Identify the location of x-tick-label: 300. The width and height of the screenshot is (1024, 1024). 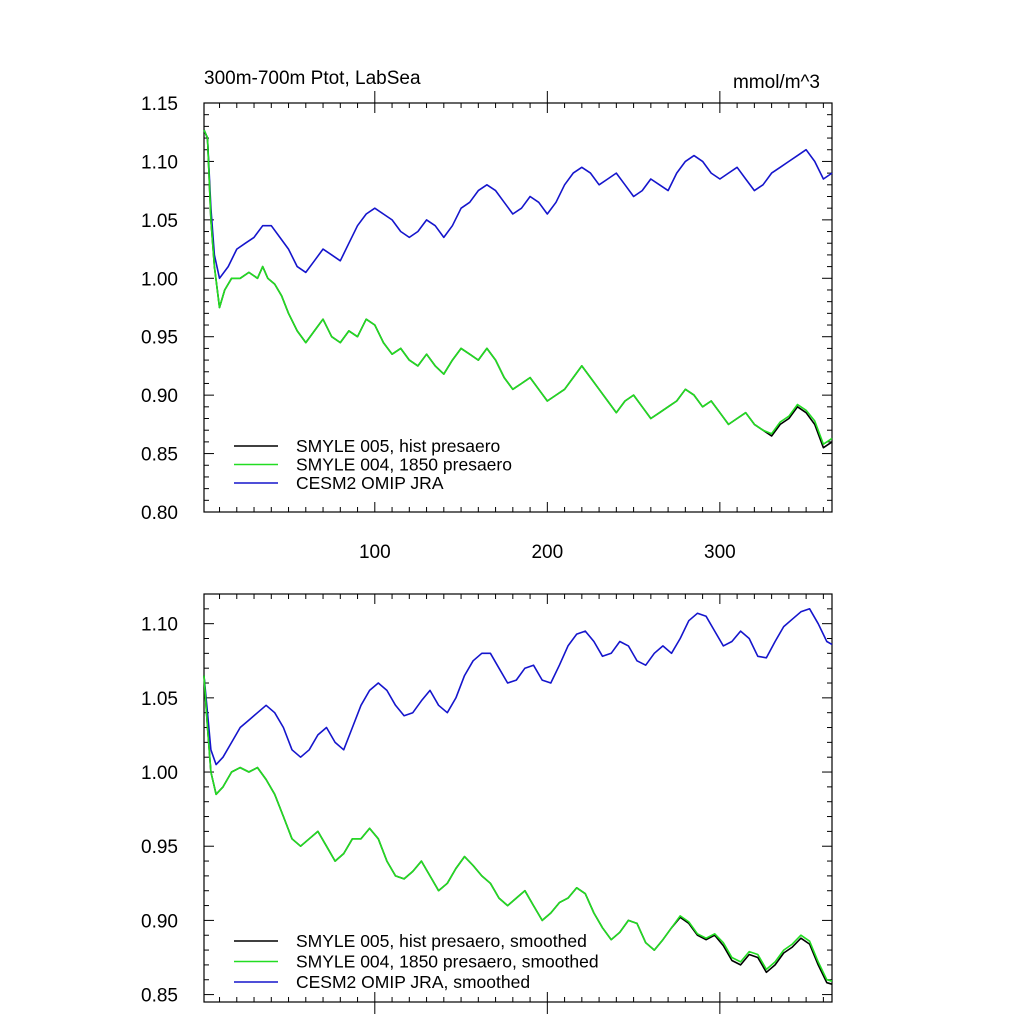
(720, 552).